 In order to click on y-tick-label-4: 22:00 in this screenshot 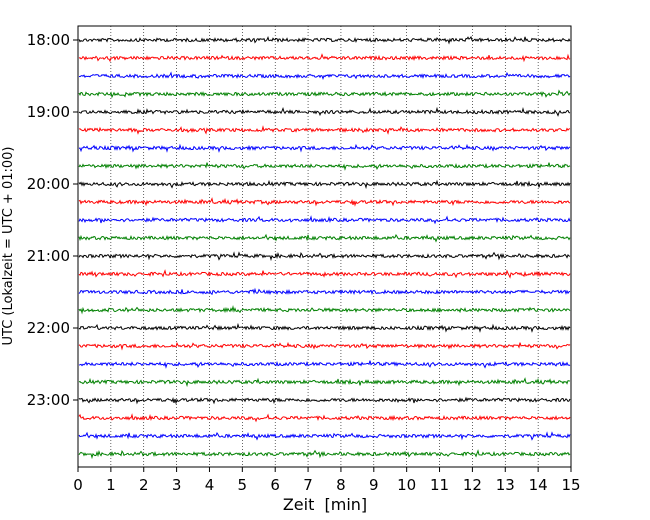, I will do `click(48, 328)`.